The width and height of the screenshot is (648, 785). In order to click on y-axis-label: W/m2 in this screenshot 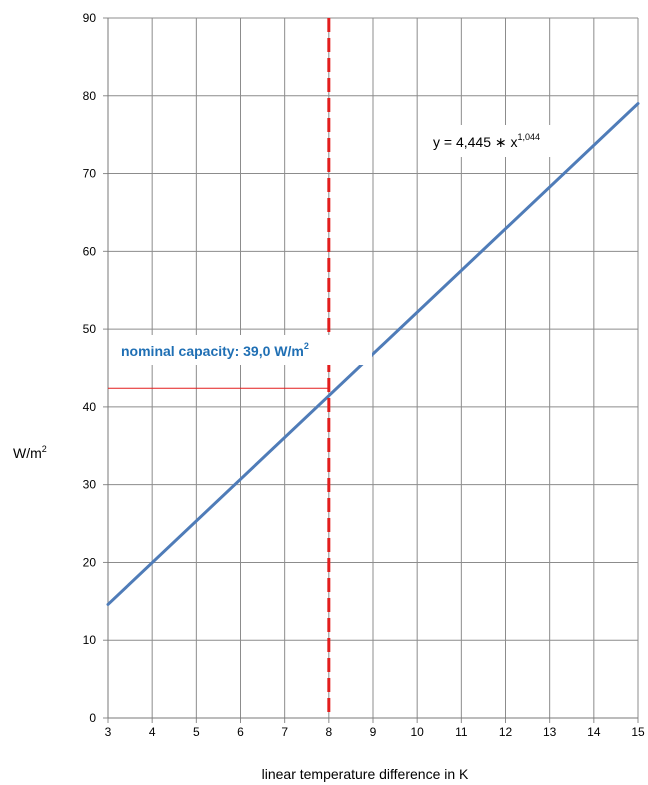, I will do `click(30, 452)`.